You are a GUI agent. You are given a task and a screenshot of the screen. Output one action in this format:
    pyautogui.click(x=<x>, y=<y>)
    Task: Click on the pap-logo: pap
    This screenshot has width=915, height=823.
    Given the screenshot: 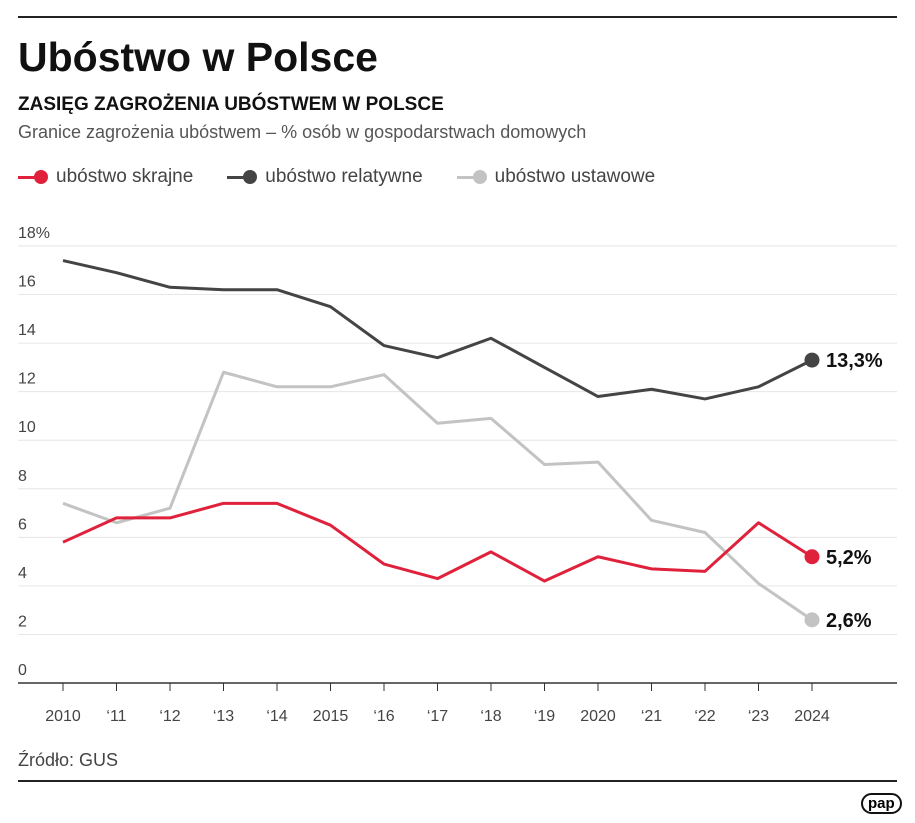 What is the action you would take?
    pyautogui.click(x=881, y=803)
    